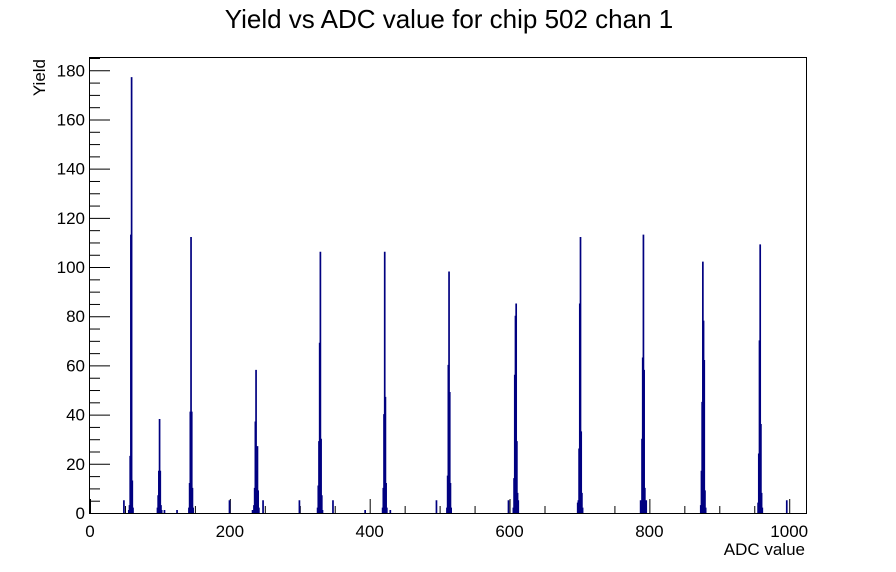  What do you see at coordinates (90, 520) in the screenshot?
I see `x-tick: 0` at bounding box center [90, 520].